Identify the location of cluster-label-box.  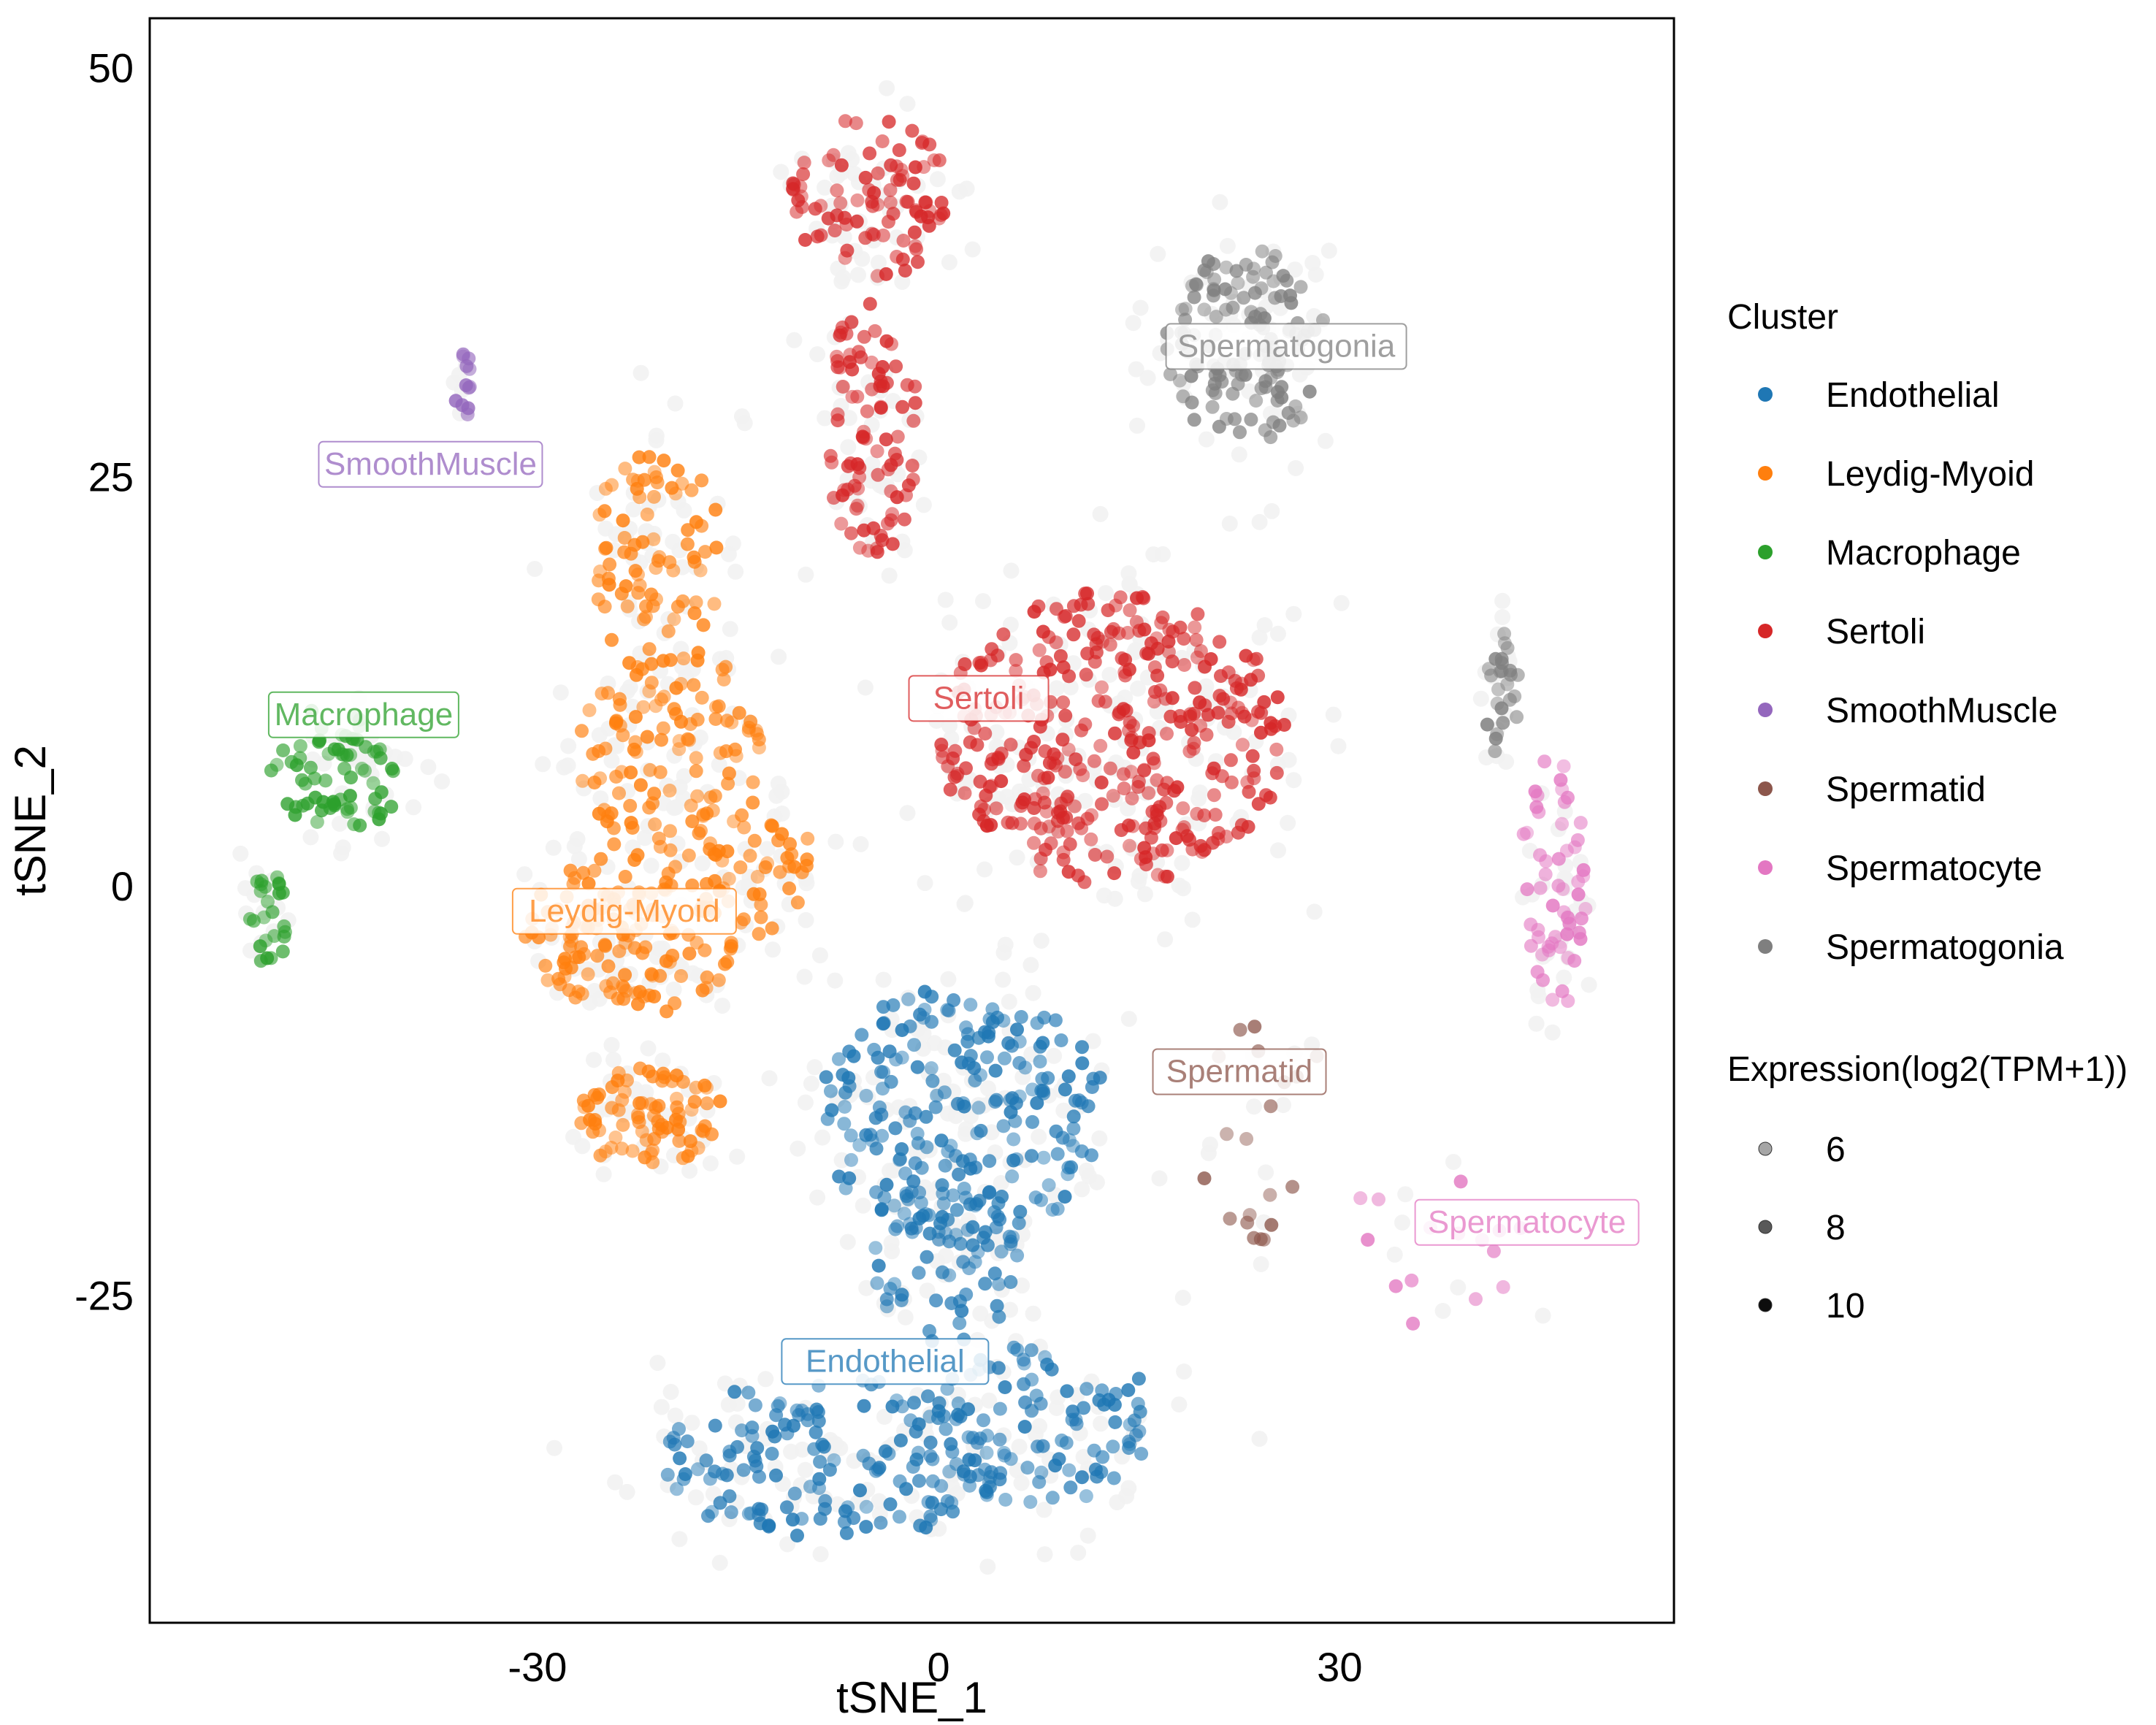
(1240, 1071).